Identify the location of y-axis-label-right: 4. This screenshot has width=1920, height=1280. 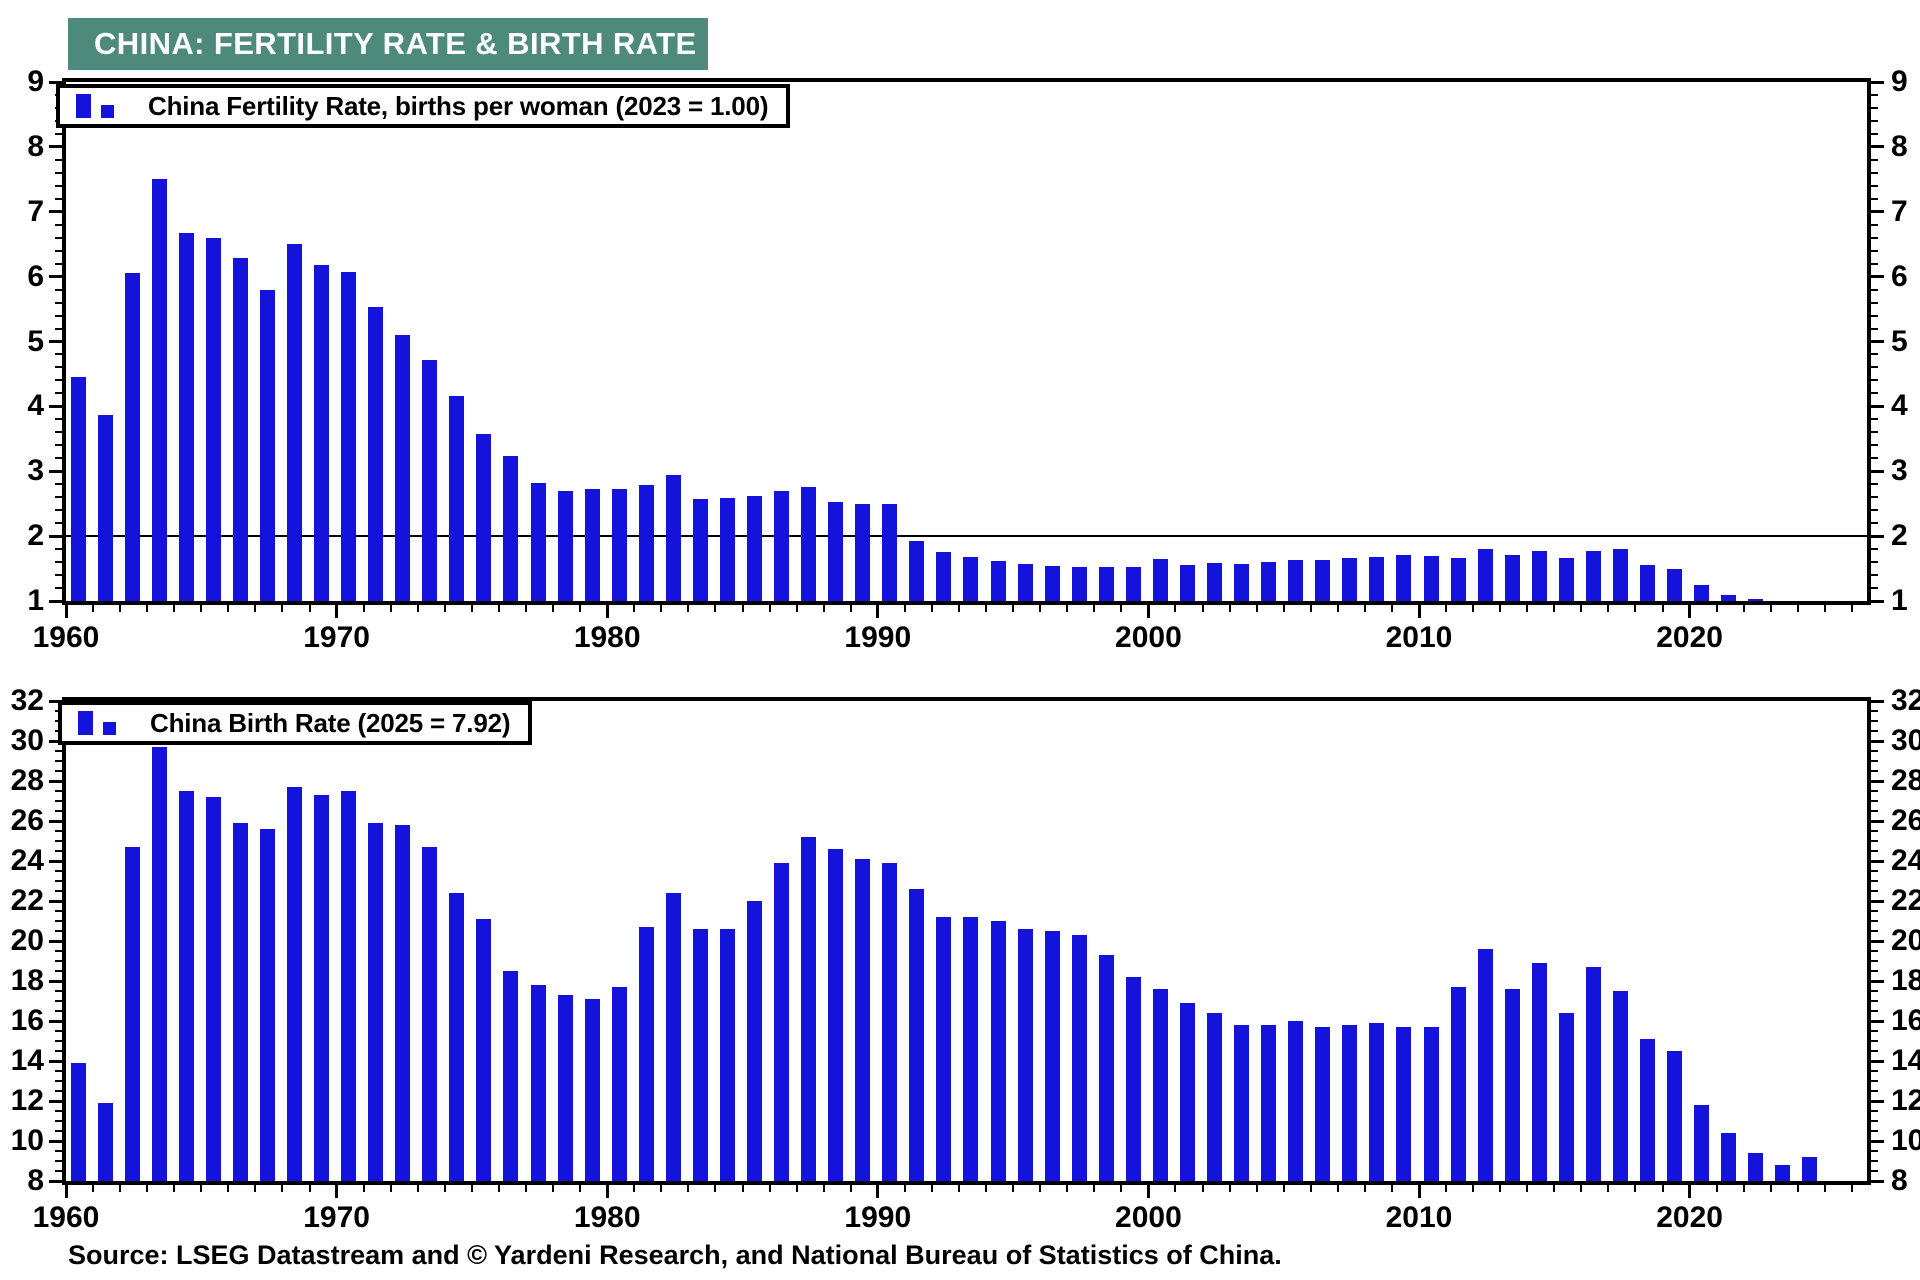
(1899, 406).